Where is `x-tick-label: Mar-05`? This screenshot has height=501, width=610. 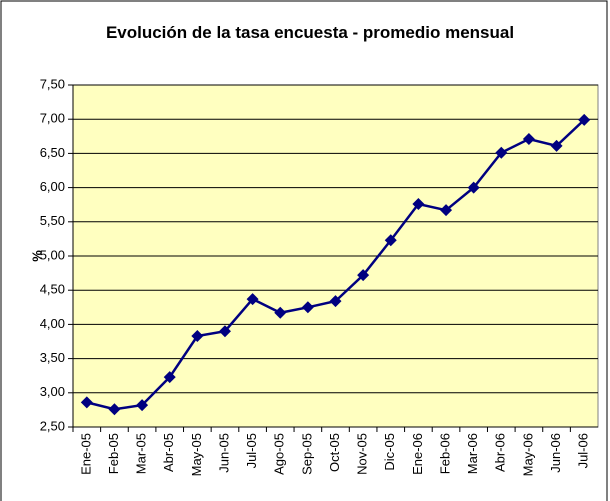
x-tick-label: Mar-05 is located at coordinates (141, 453).